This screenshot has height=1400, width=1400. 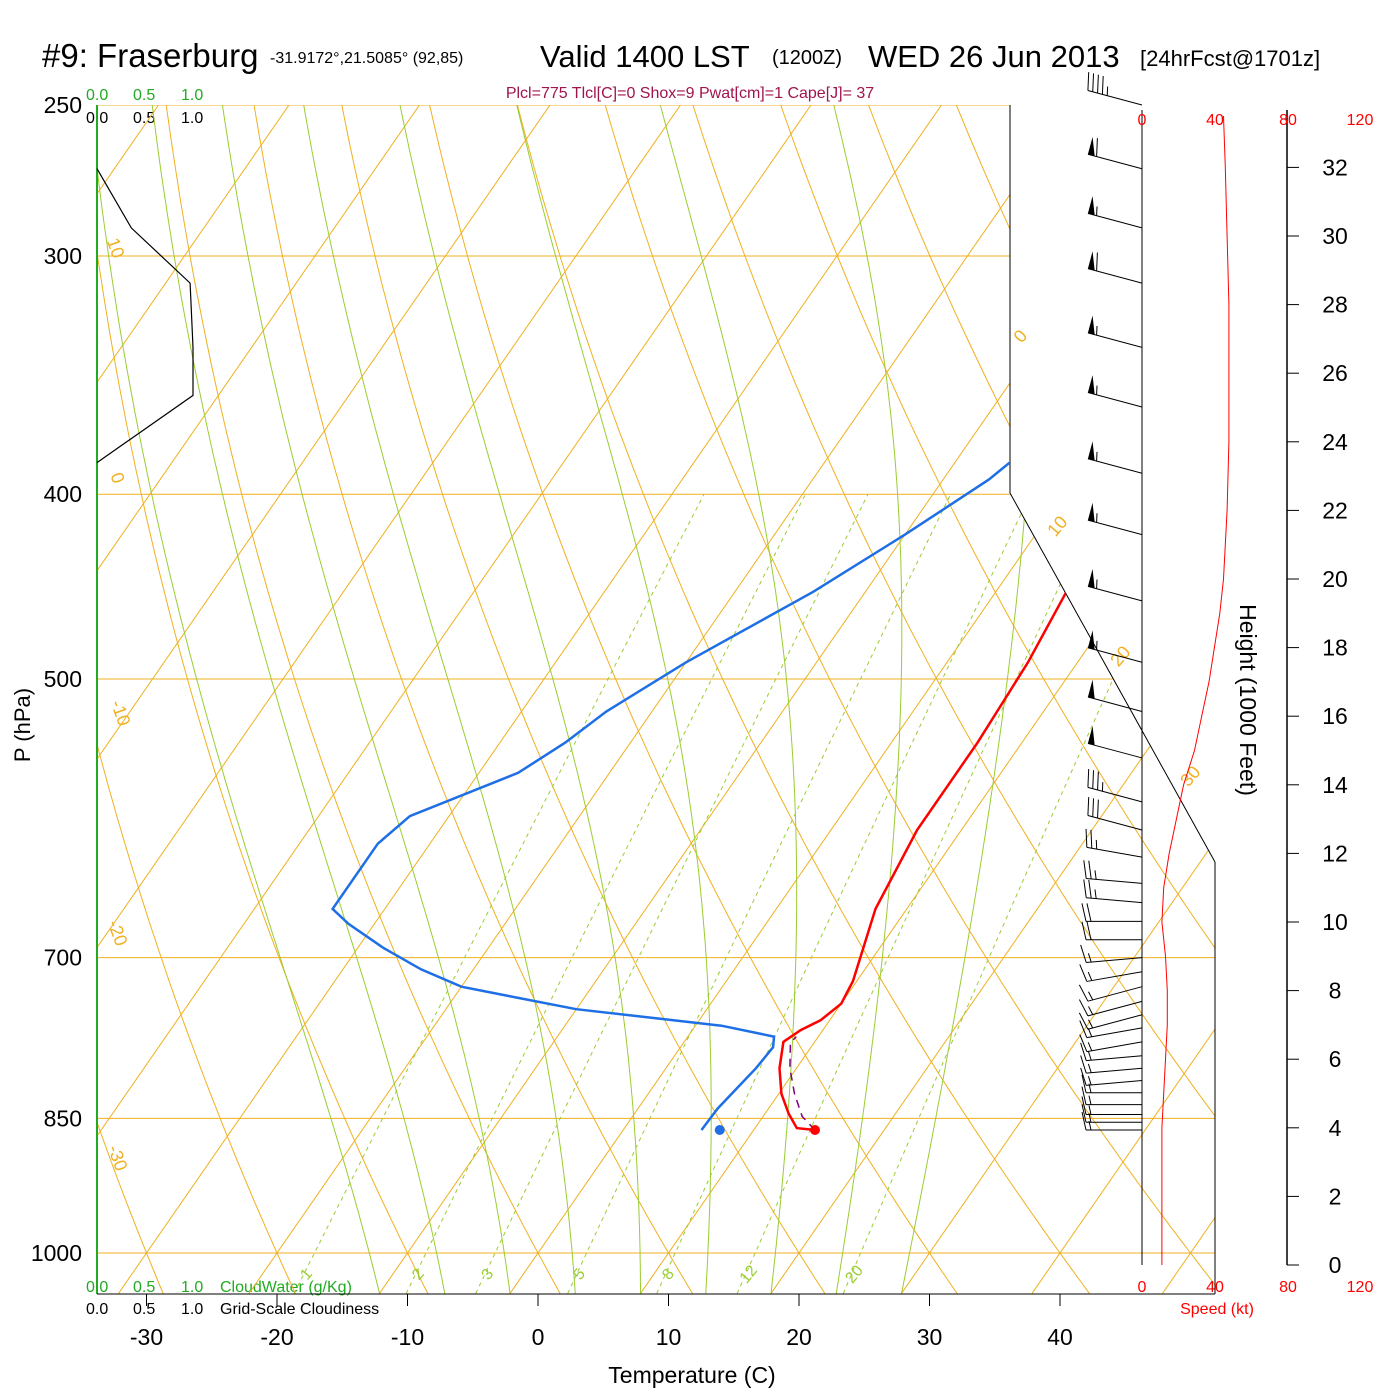 What do you see at coordinates (994, 56) in the screenshot?
I see `valid-date: WED 26 Jun 2013` at bounding box center [994, 56].